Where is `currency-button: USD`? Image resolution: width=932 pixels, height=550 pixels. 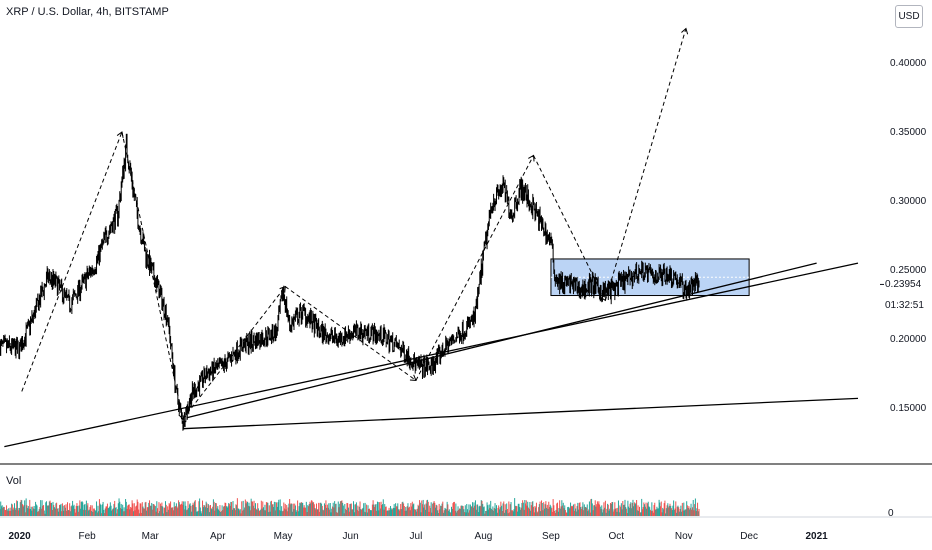
currency-button: USD is located at coordinates (909, 16).